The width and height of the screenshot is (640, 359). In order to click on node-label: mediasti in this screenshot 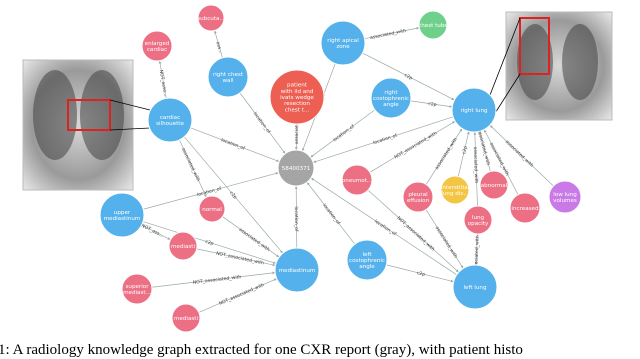, I will do `click(186, 319)`.